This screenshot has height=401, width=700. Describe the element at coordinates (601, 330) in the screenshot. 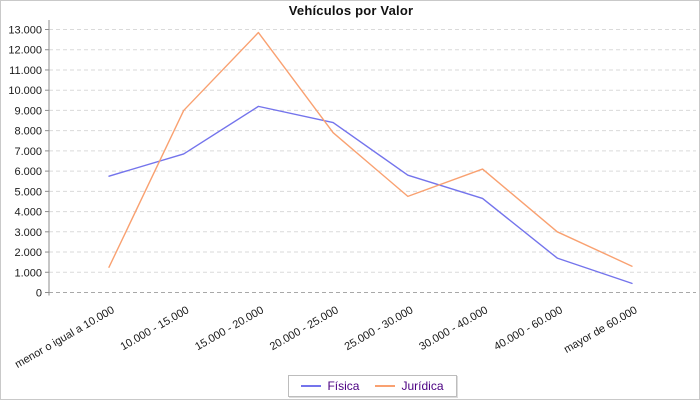

I see `x-category-label: mayor de 60.000` at that location.